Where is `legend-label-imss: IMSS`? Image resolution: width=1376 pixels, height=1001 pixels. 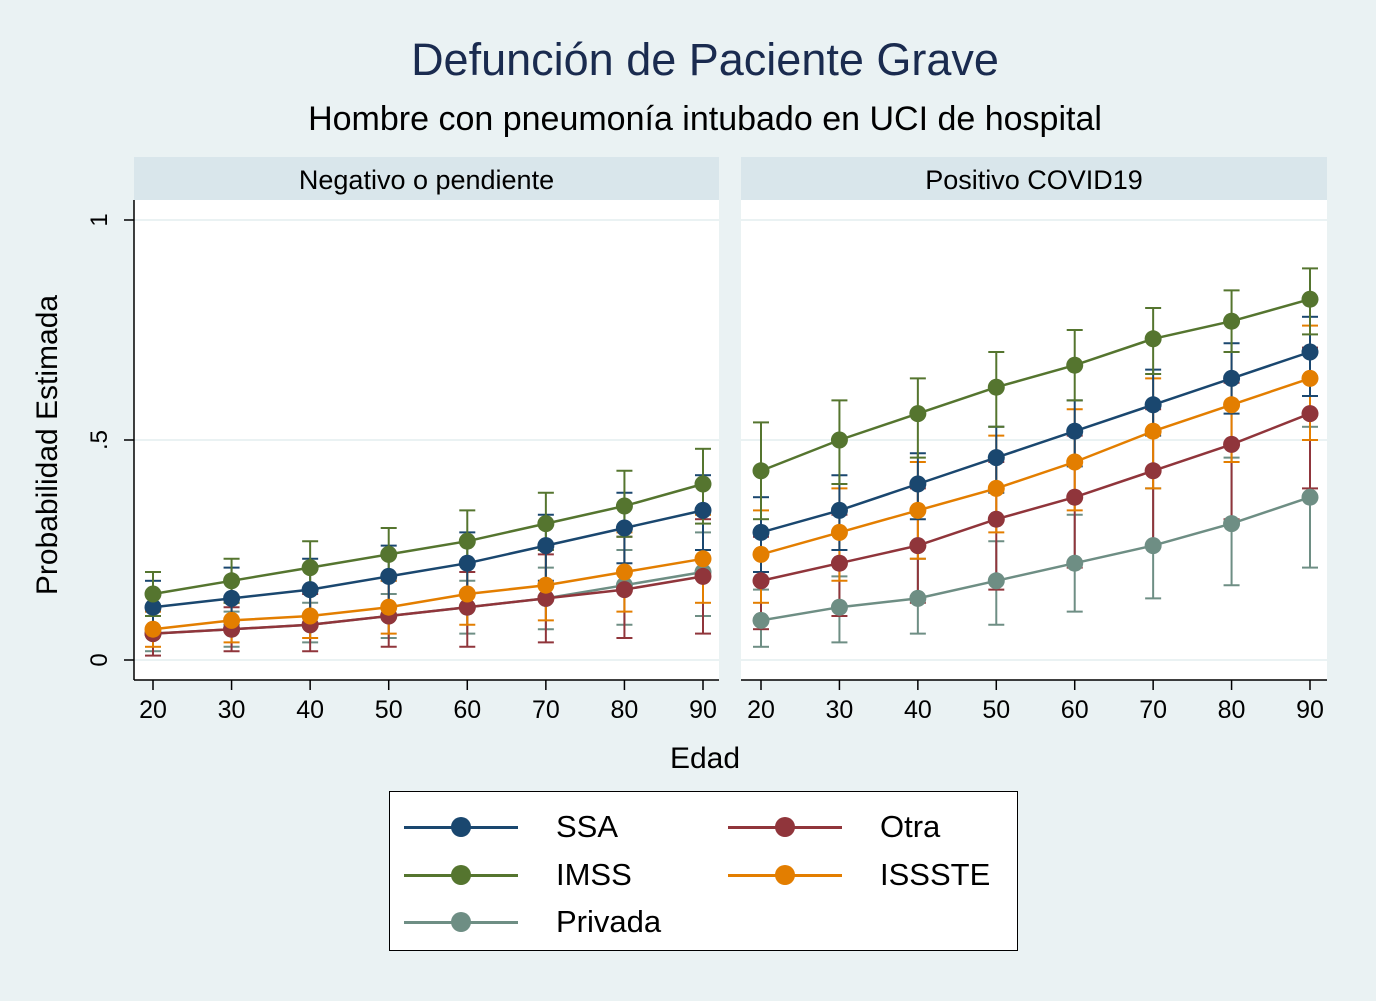 legend-label-imss: IMSS is located at coordinates (594, 874).